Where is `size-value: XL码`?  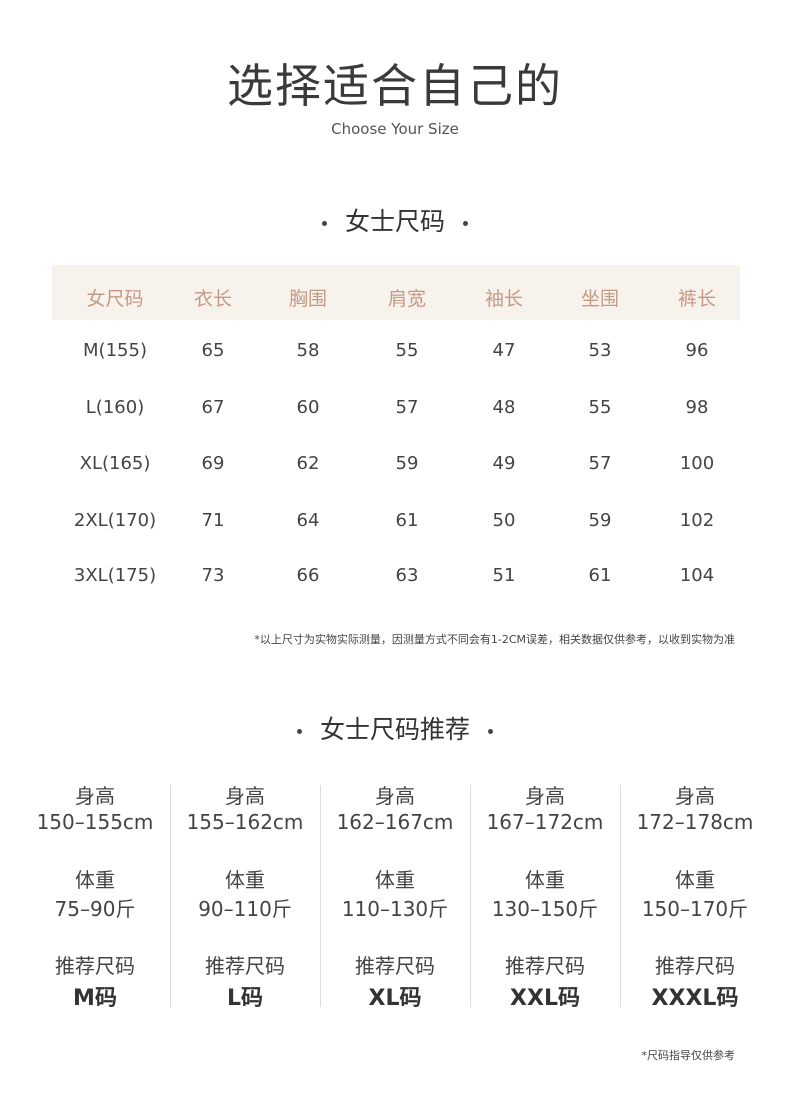
size-value: XL码 is located at coordinates (395, 998).